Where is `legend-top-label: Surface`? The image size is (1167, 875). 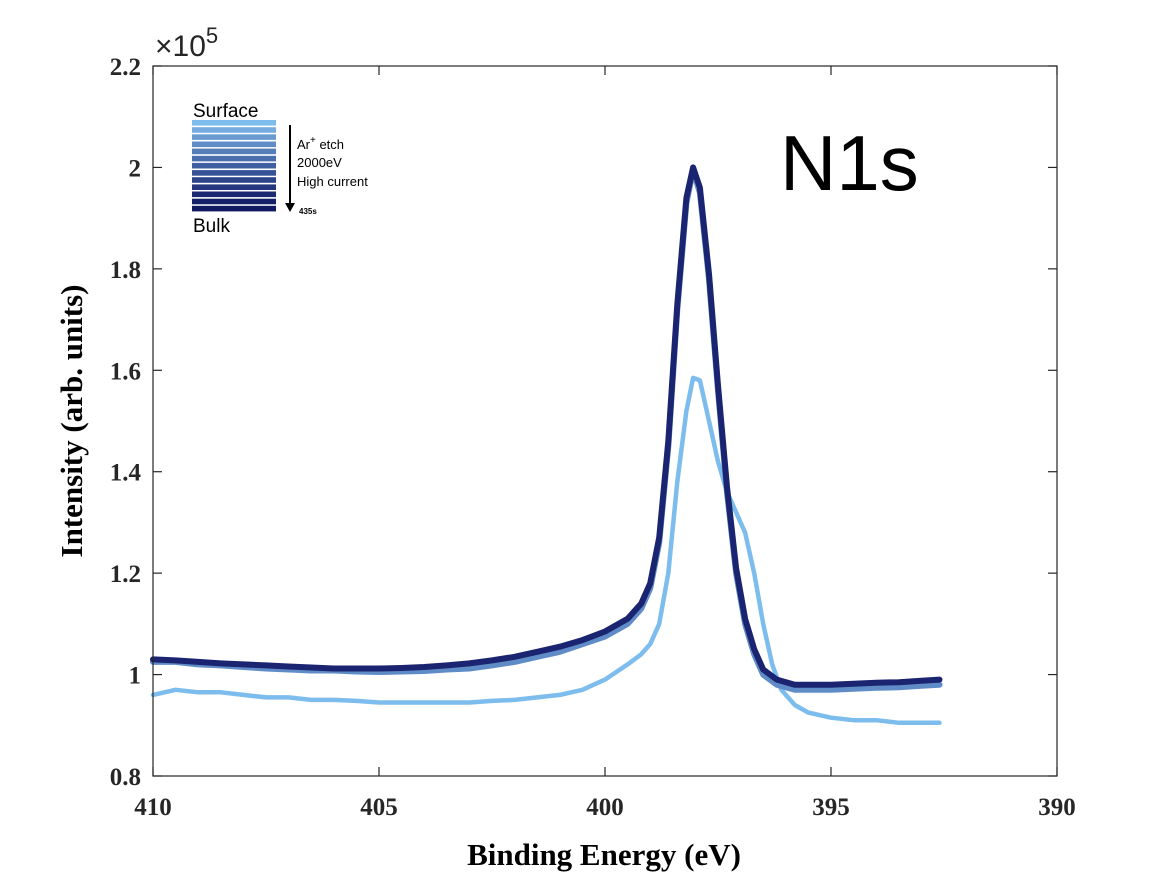
legend-top-label: Surface is located at coordinates (225, 111).